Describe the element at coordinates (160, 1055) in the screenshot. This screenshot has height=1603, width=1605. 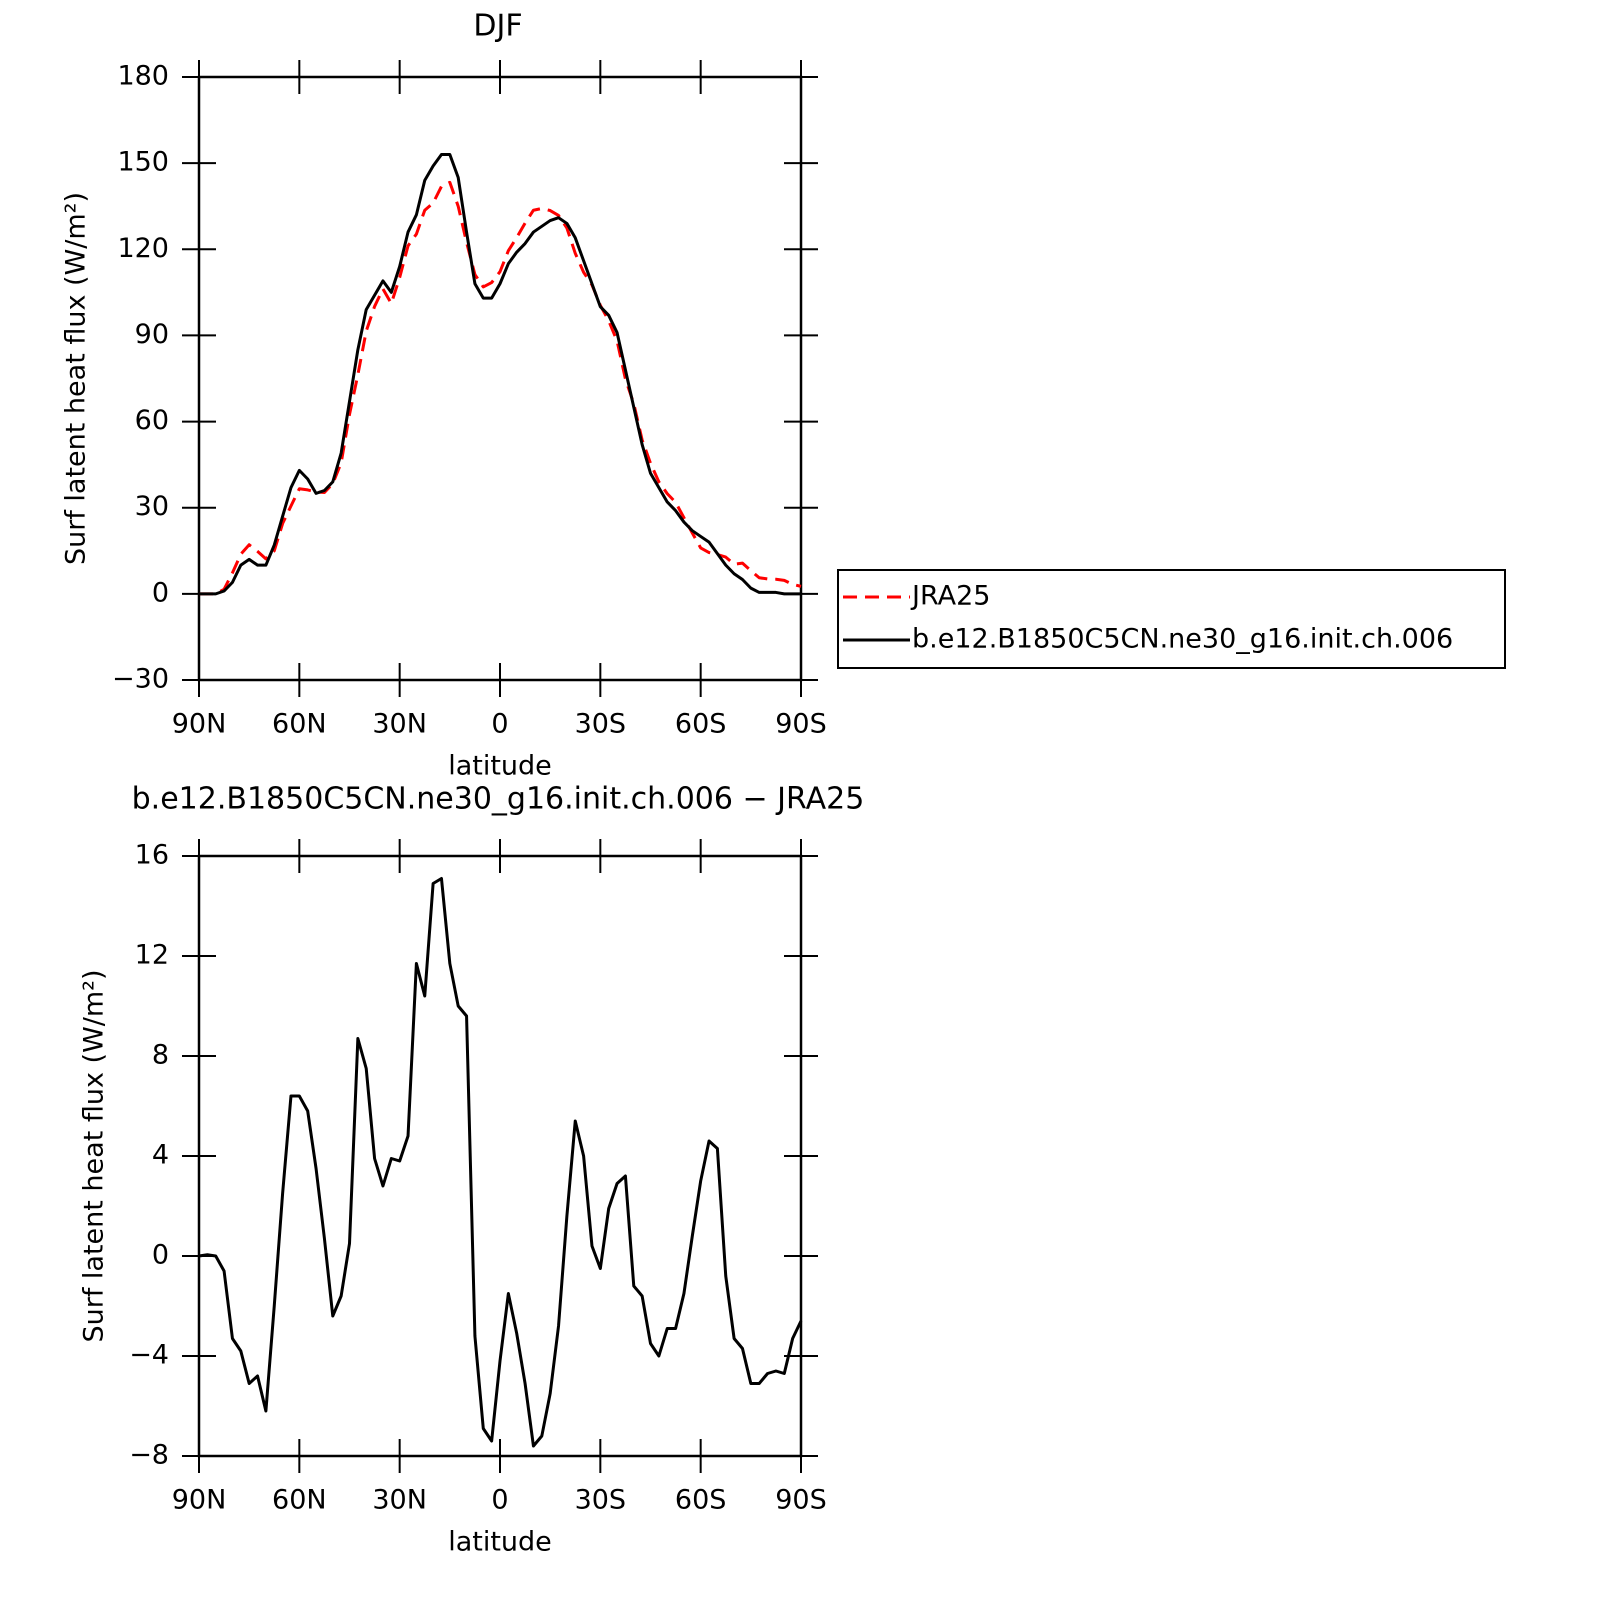
I see `y-tick-label: 8` at that location.